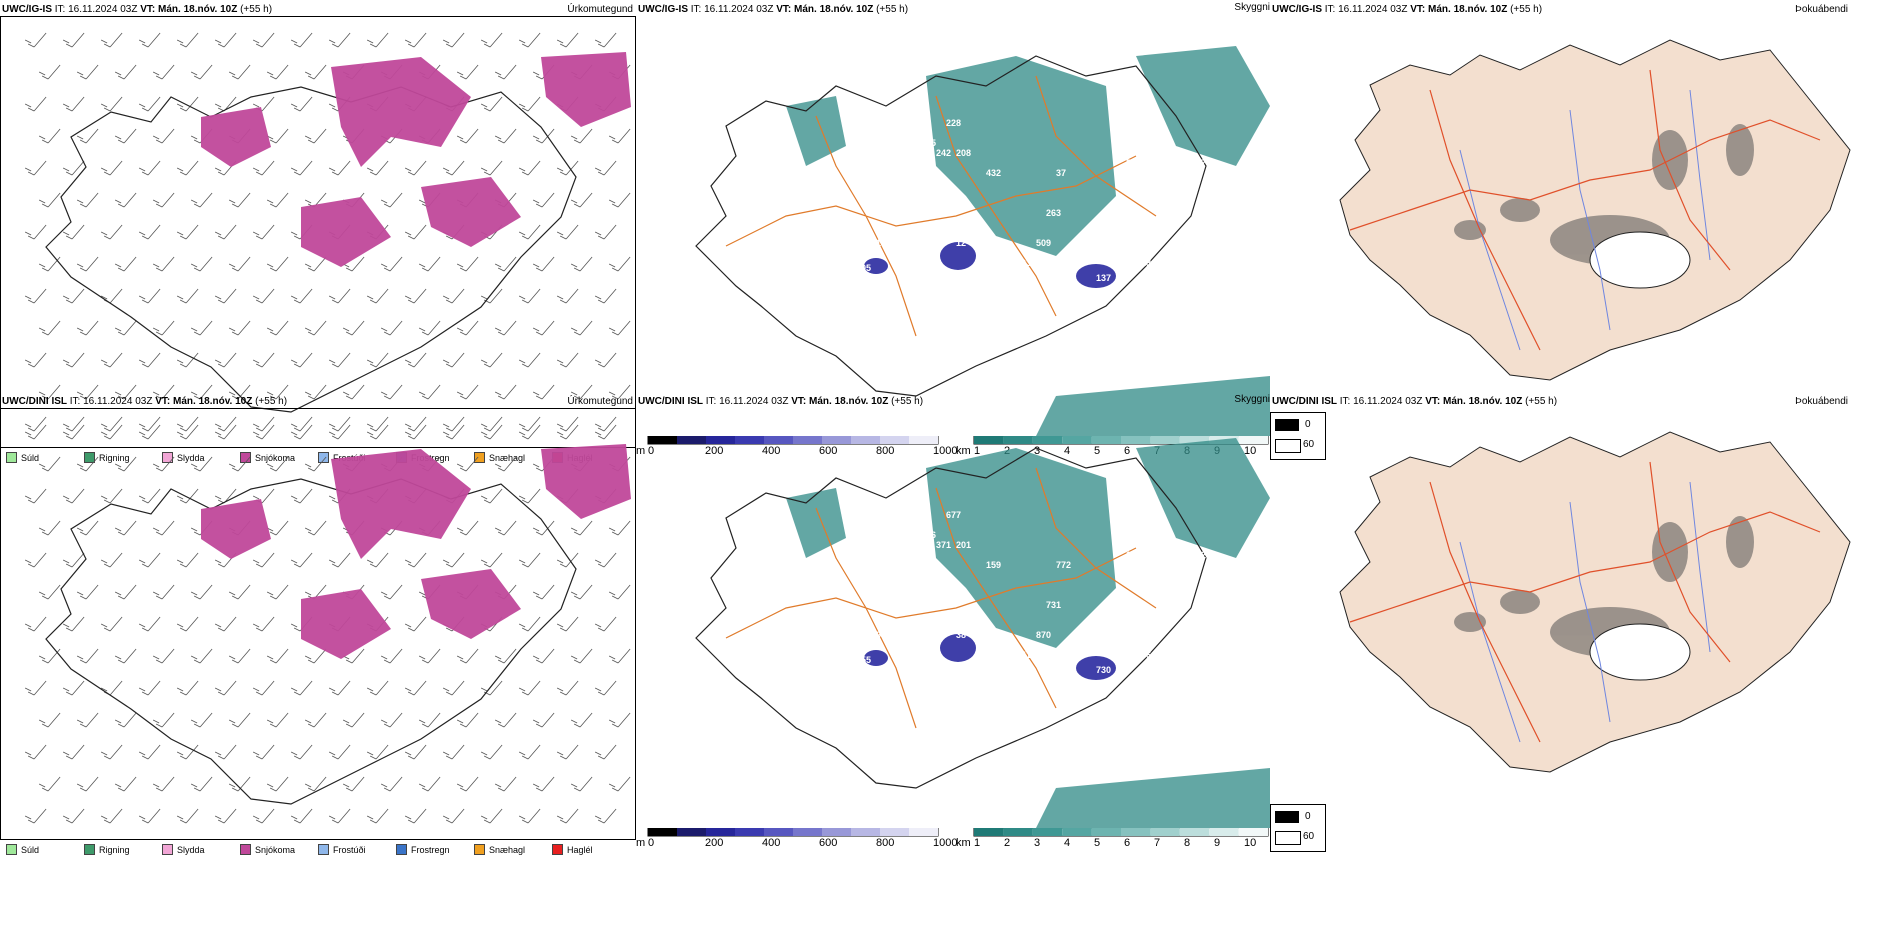  I want to click on init-time-label: IT:, so click(75, 401).